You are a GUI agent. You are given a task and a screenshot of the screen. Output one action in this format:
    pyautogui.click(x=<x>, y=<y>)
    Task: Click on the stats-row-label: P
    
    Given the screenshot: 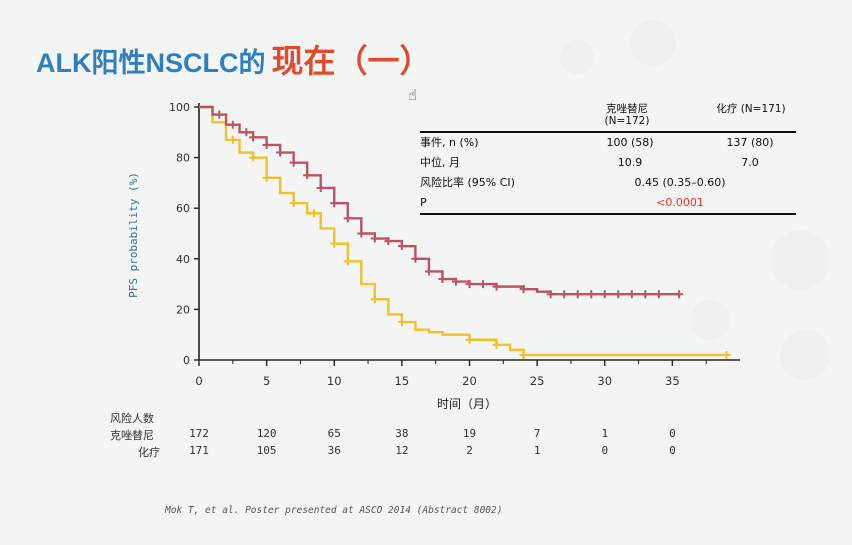 What is the action you would take?
    pyautogui.click(x=423, y=202)
    